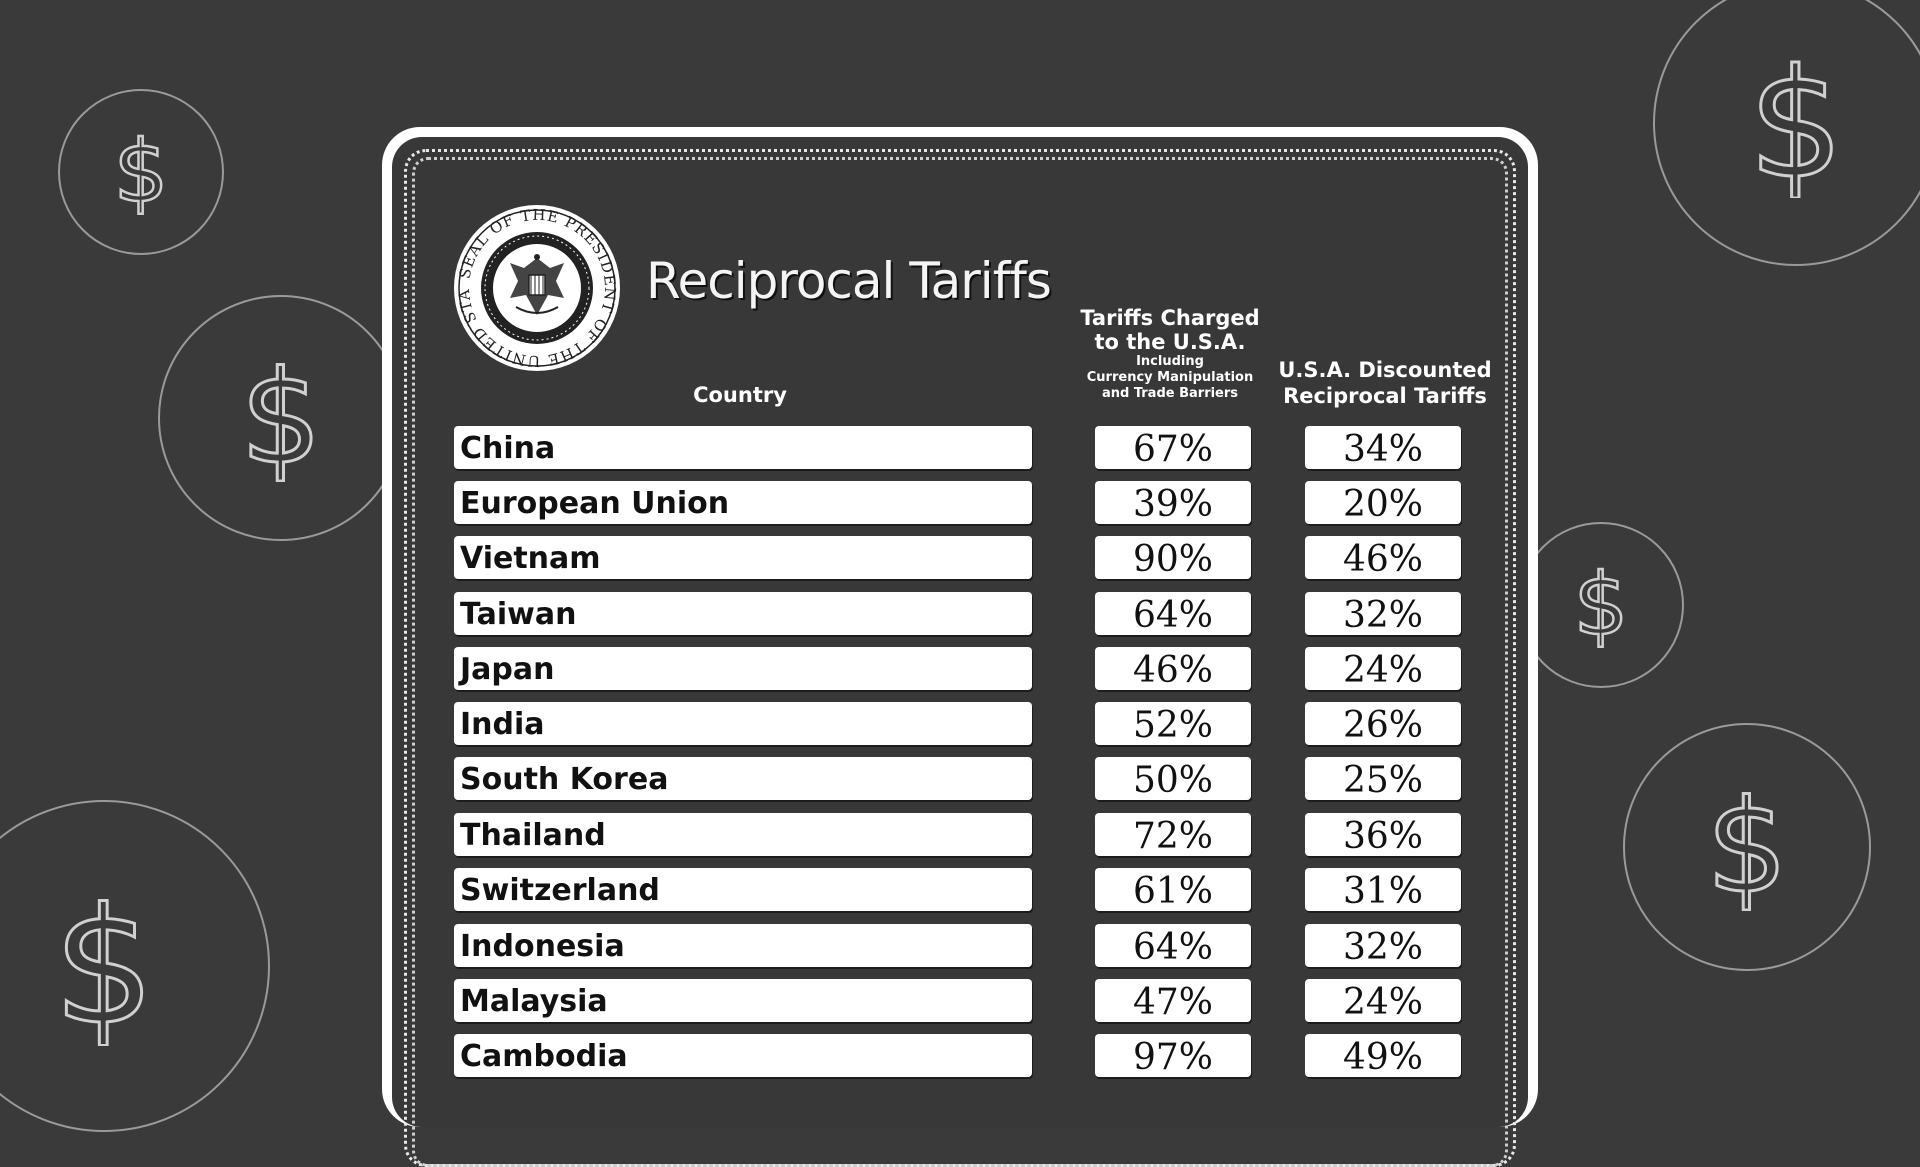  I want to click on country-cell: European Union, so click(743, 502).